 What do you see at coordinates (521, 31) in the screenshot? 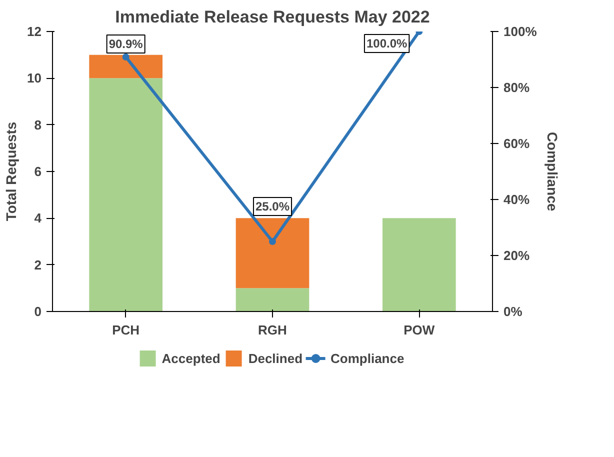
I see `y2-tick-label: 100%` at bounding box center [521, 31].